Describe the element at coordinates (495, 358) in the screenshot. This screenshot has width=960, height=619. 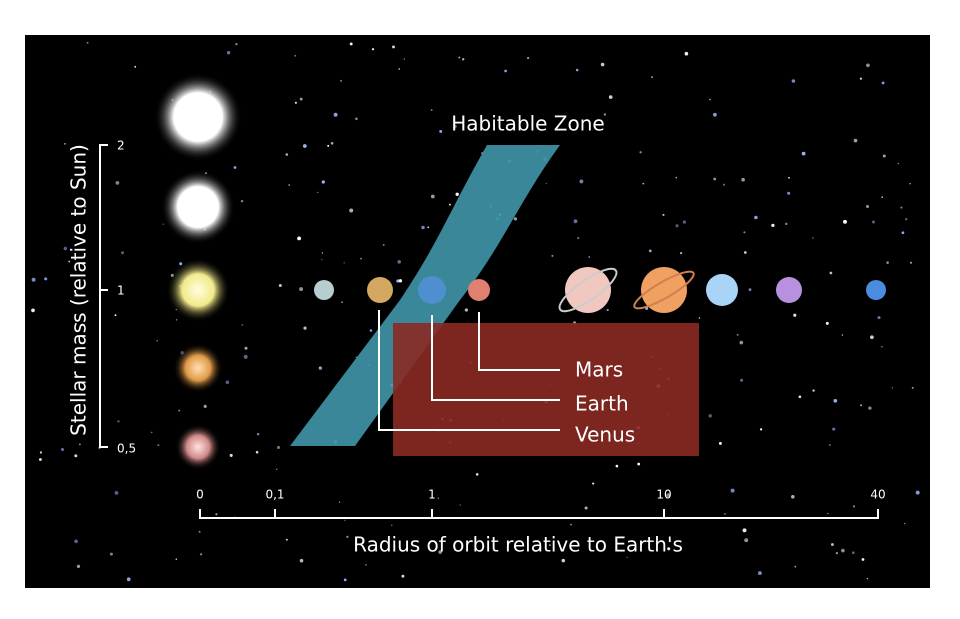
I see `pointer-line` at that location.